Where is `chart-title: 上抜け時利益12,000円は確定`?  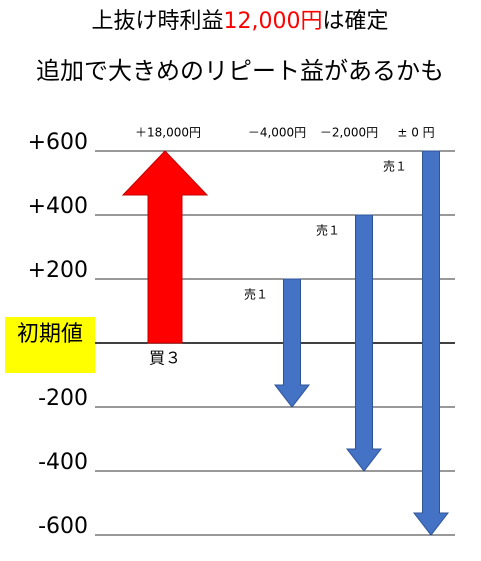 chart-title: 上抜け時利益12,000円は確定 is located at coordinates (239, 21).